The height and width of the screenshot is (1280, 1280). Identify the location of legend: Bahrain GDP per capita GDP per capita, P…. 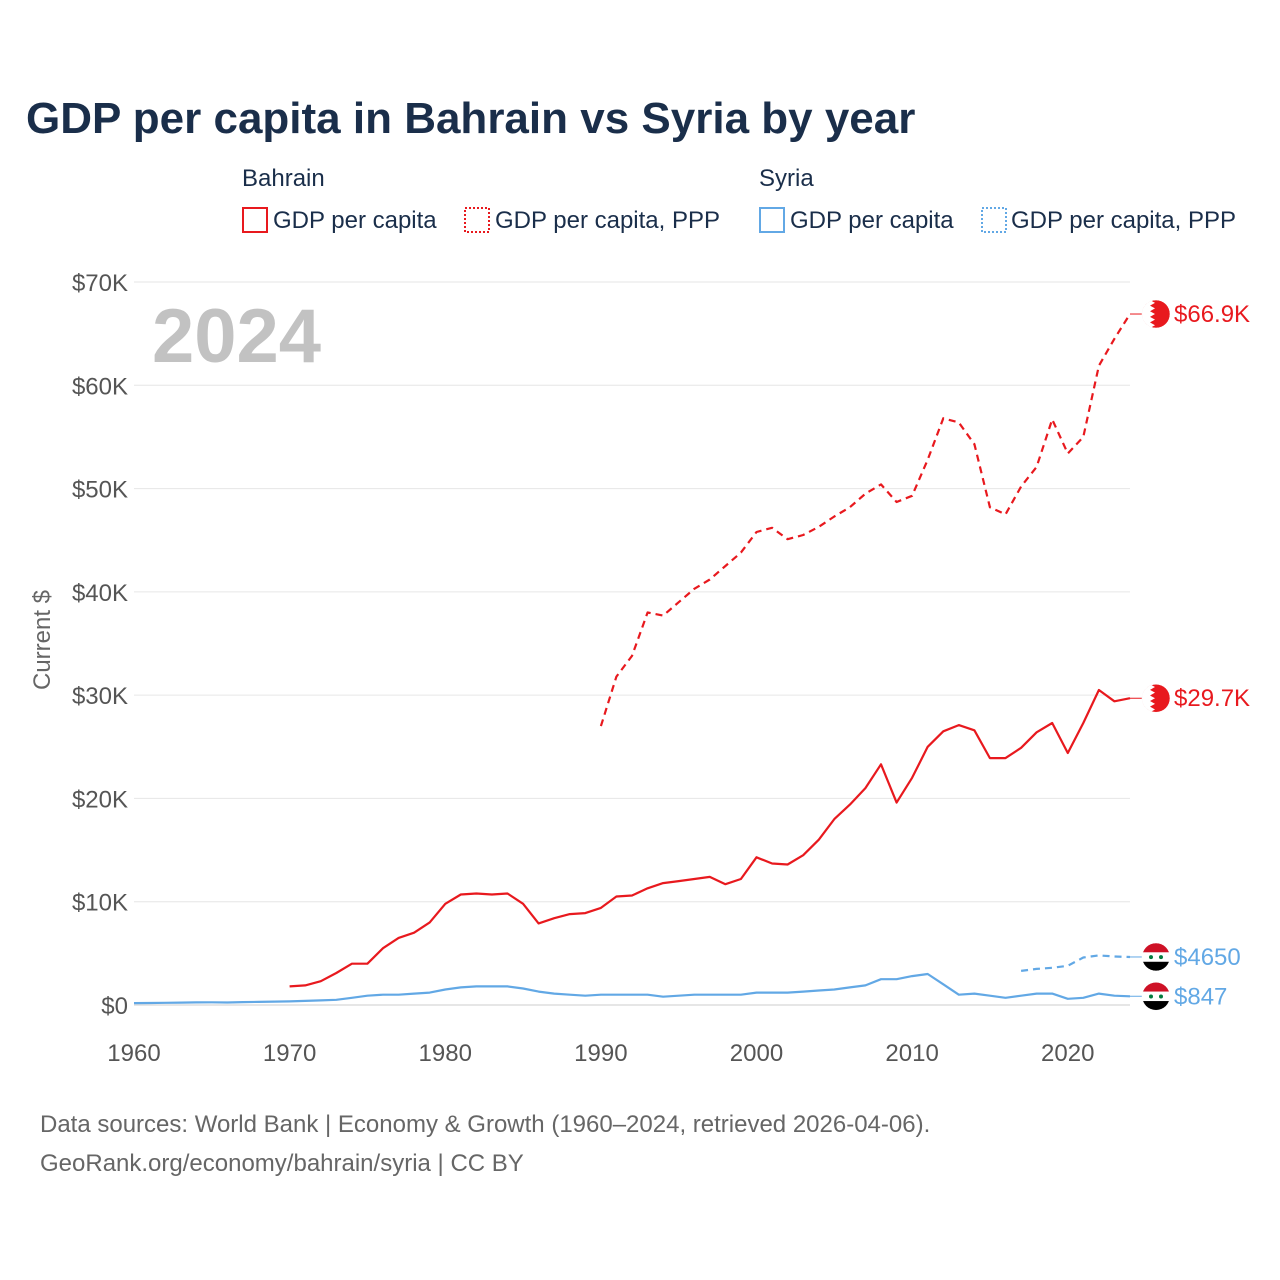
(739, 199).